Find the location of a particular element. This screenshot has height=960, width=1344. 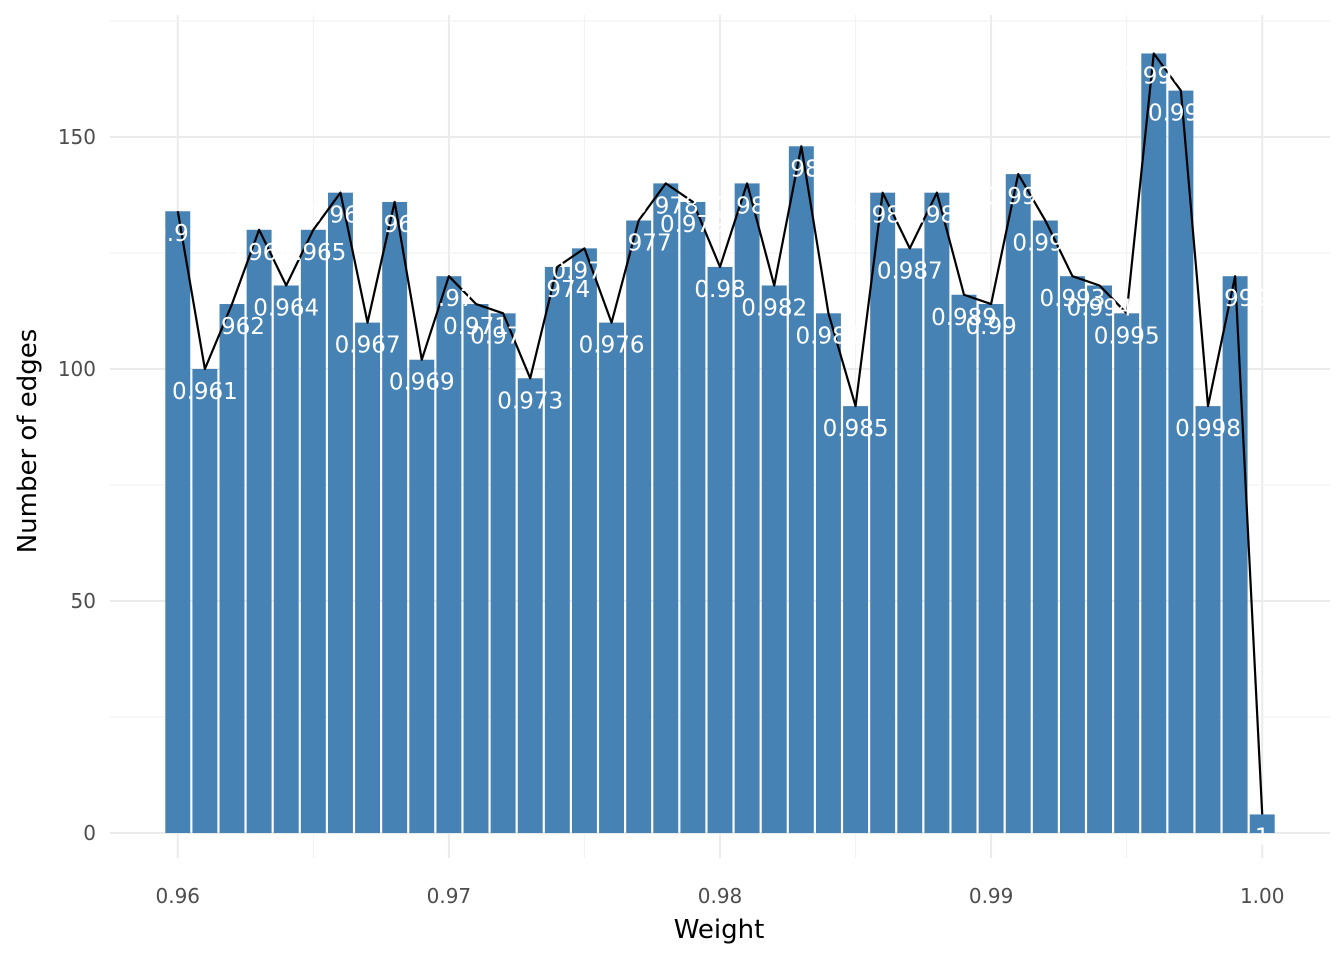

bar-label: 0.994 is located at coordinates (1100, 308).